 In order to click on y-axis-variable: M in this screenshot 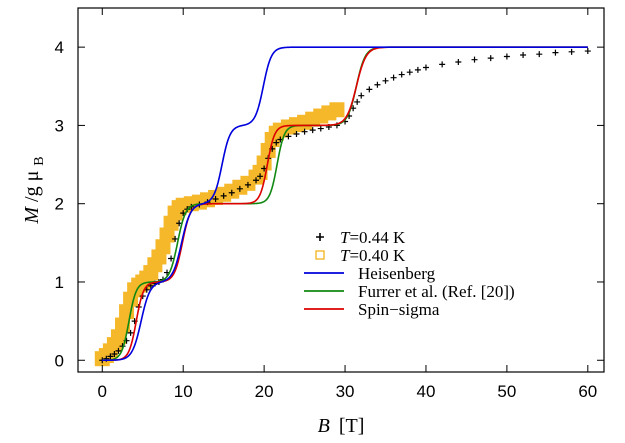, I will do `click(32, 215)`.